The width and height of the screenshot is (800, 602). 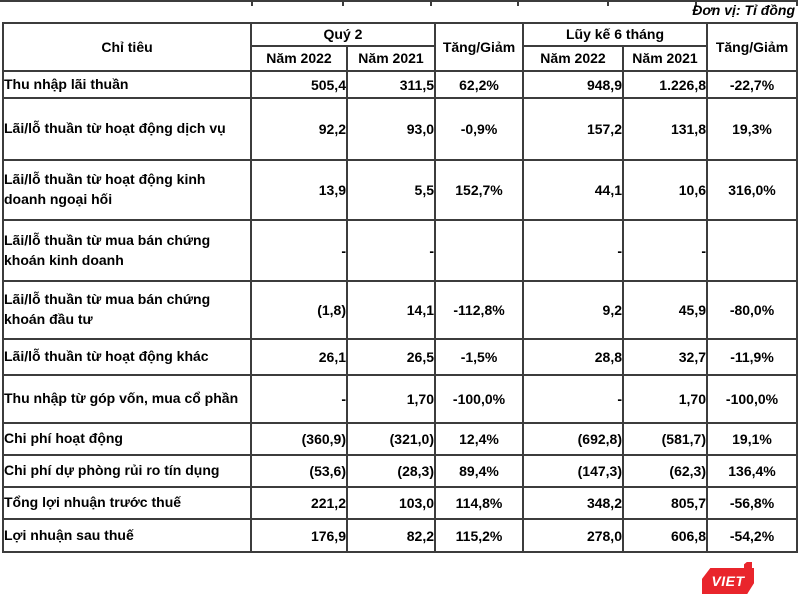 I want to click on header-q2-2021: Năm 2021, so click(x=391, y=58).